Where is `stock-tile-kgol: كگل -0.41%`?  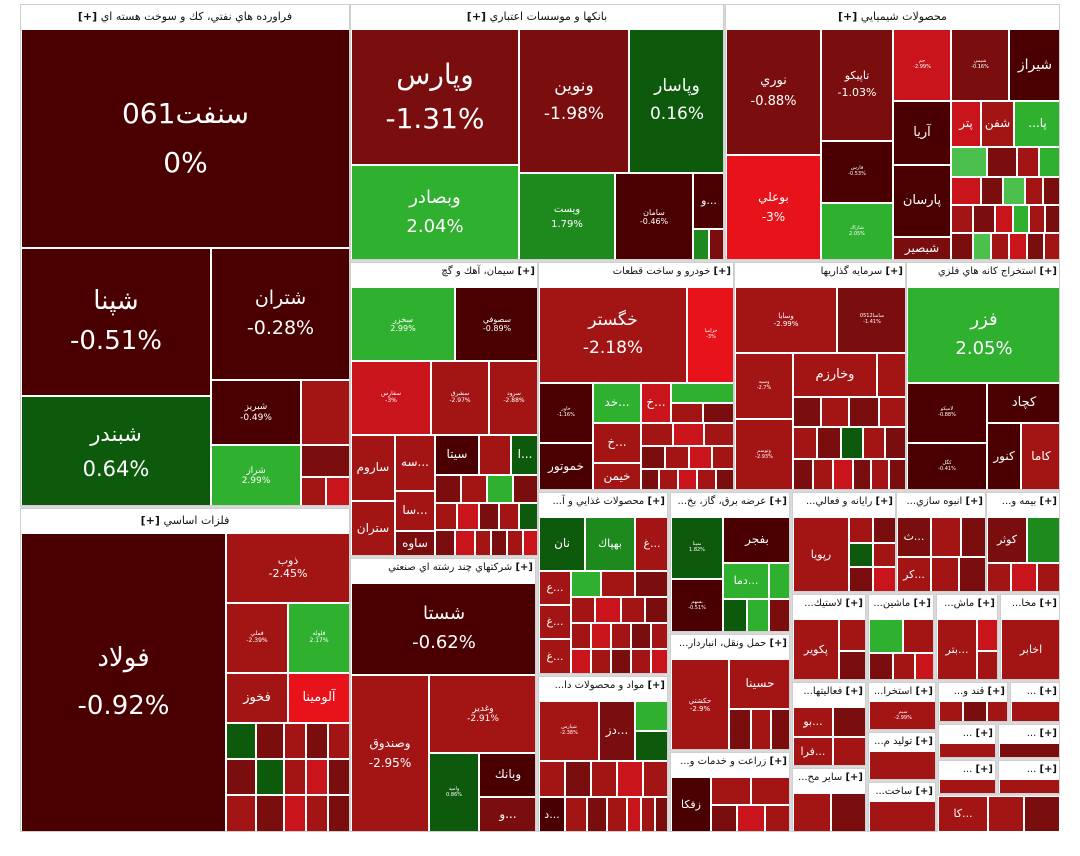 stock-tile-kgol: كگل -0.41% is located at coordinates (947, 466).